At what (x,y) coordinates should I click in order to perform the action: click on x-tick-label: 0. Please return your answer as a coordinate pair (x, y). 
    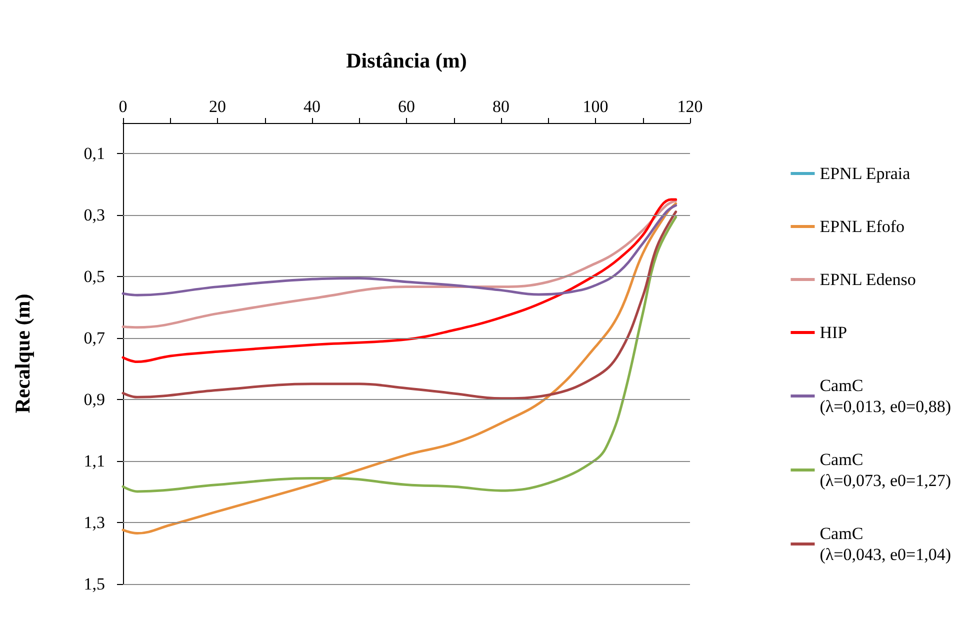
    Looking at the image, I should click on (123, 106).